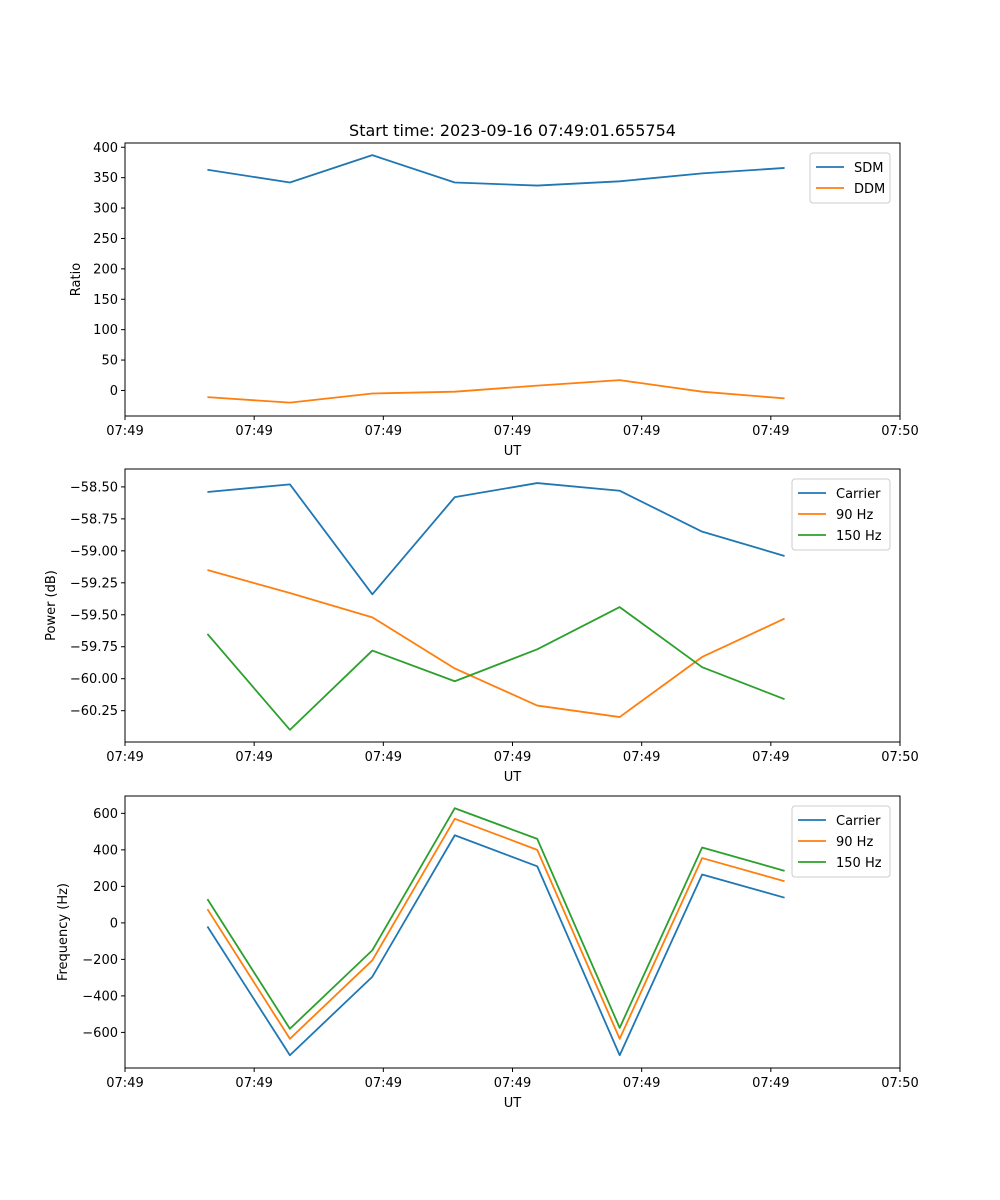  I want to click on y-axis-label: Power (dB), so click(51, 605).